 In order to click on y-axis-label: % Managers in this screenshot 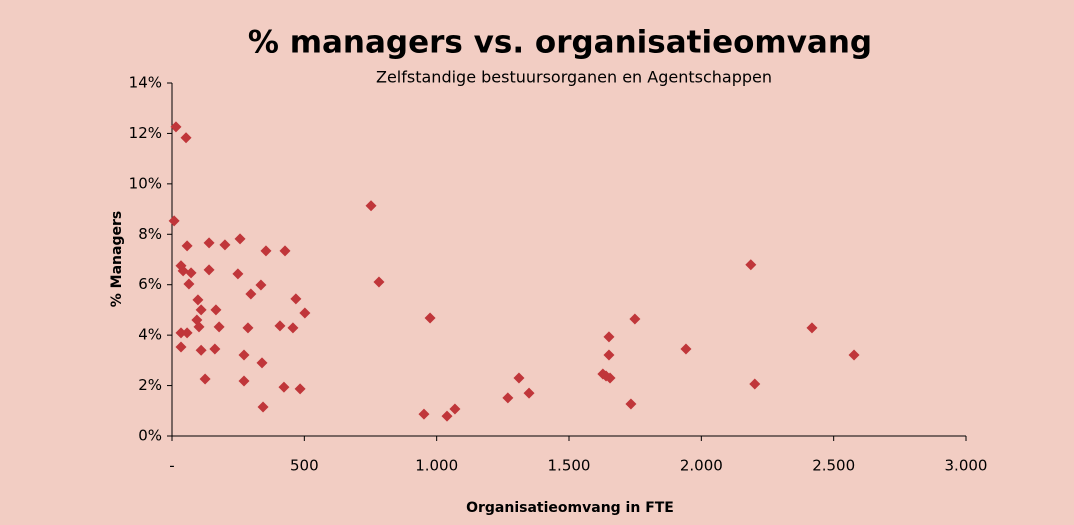, I will do `click(117, 259)`.